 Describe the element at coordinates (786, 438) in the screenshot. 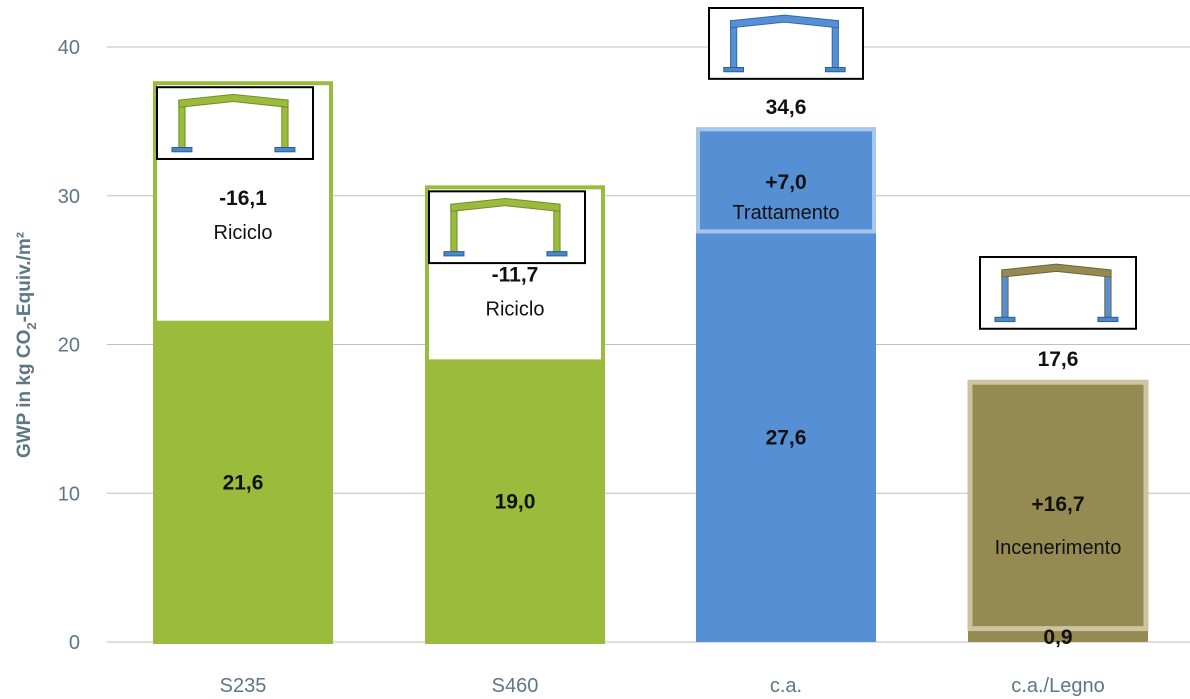

I see `bar-base-value-label: 27,6` at that location.